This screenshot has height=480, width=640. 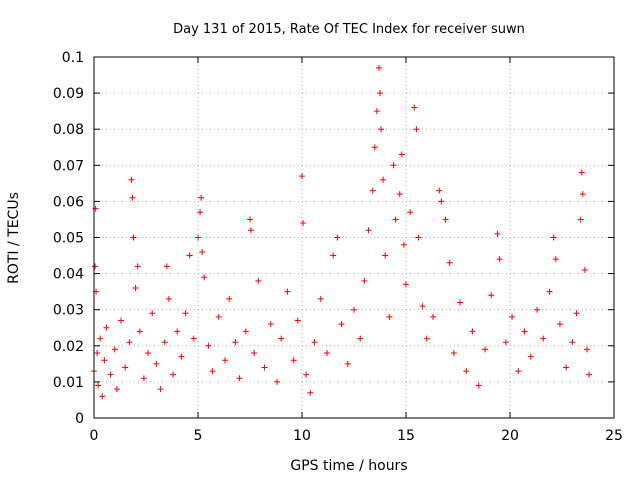 What do you see at coordinates (406, 436) in the screenshot?
I see `x-tick-label: 15` at bounding box center [406, 436].